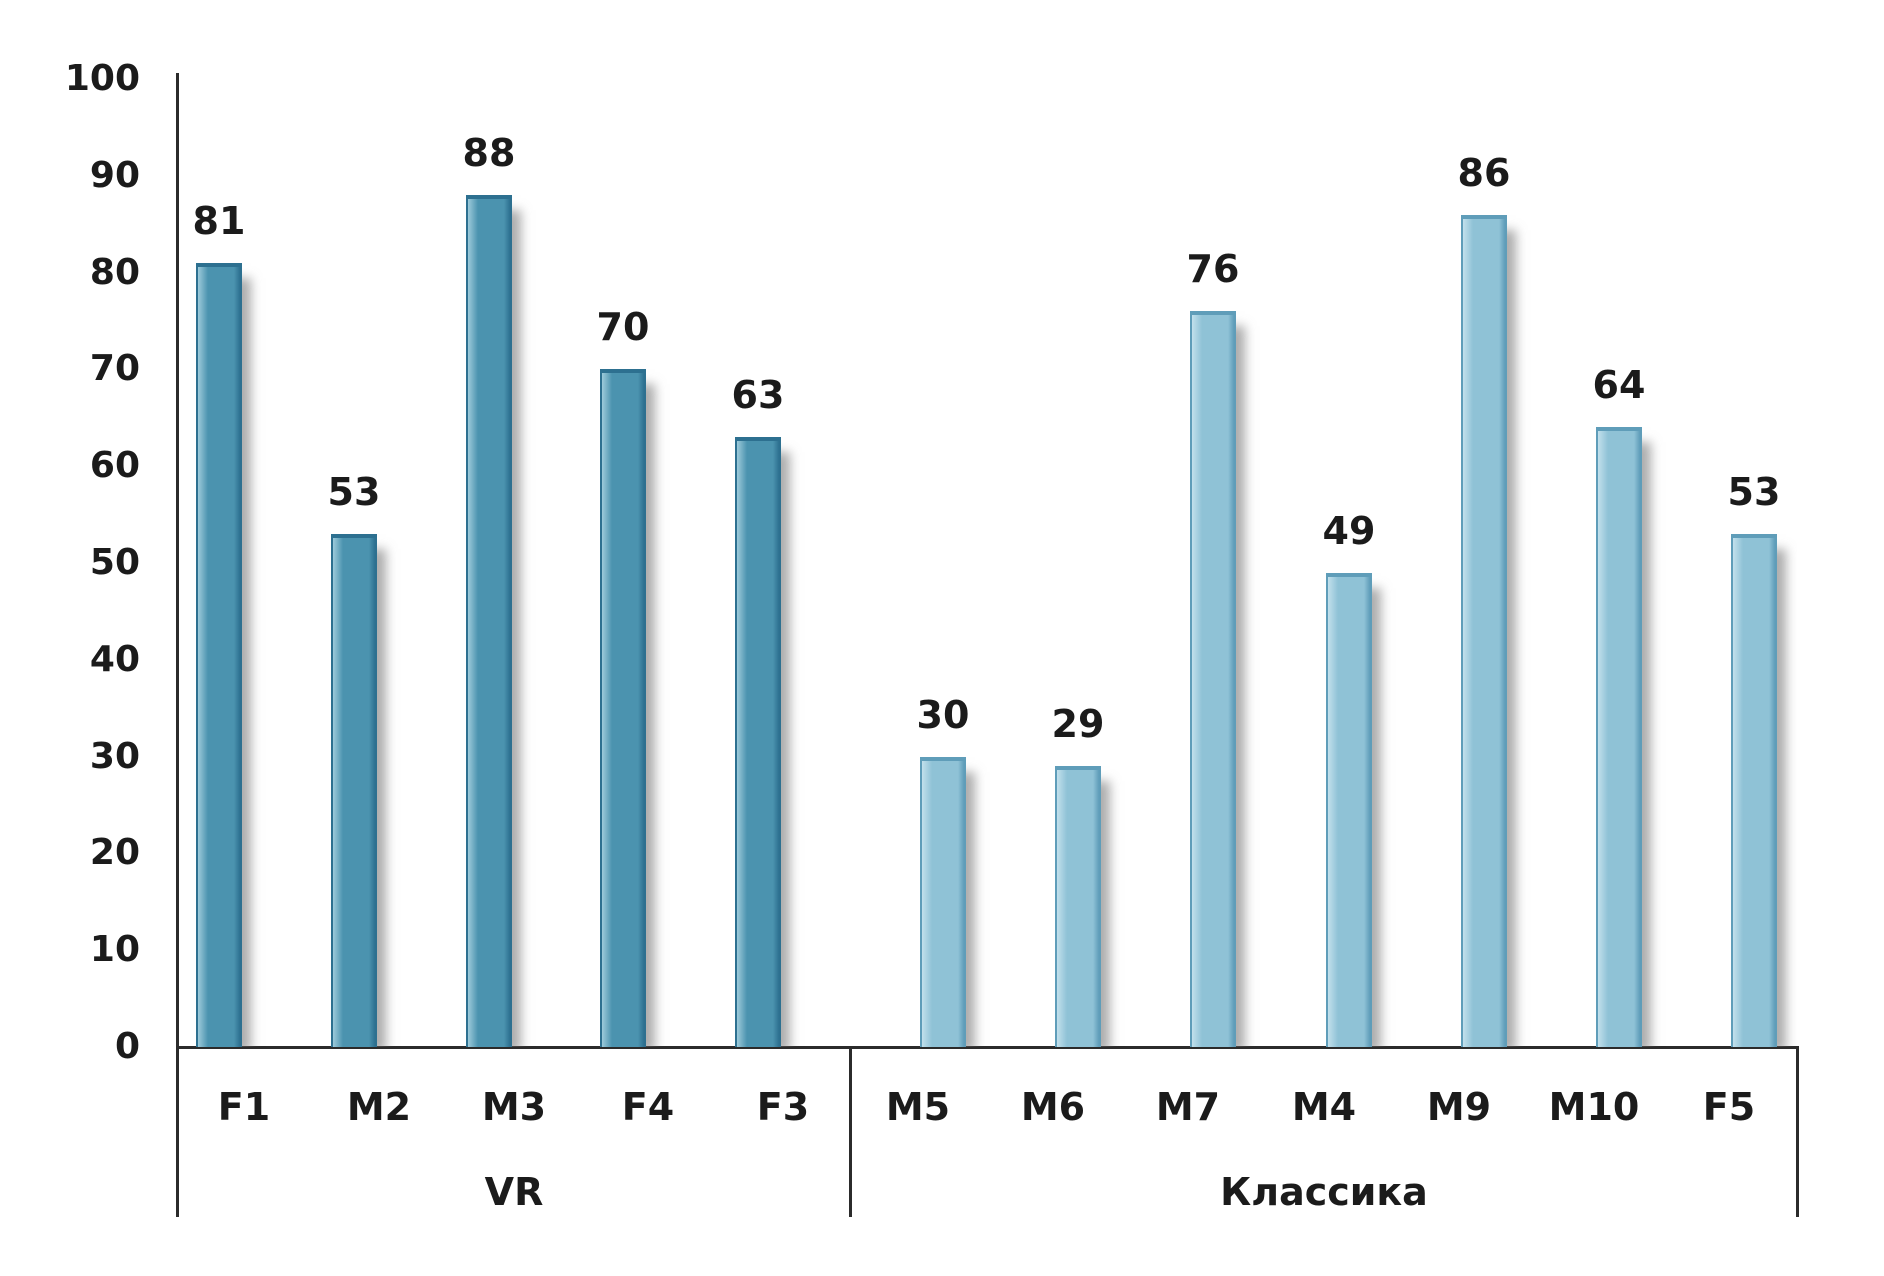 Image resolution: width=1884 pixels, height=1276 pixels. Describe the element at coordinates (1078, 724) in the screenshot. I see `bar-value-label: 29` at that location.